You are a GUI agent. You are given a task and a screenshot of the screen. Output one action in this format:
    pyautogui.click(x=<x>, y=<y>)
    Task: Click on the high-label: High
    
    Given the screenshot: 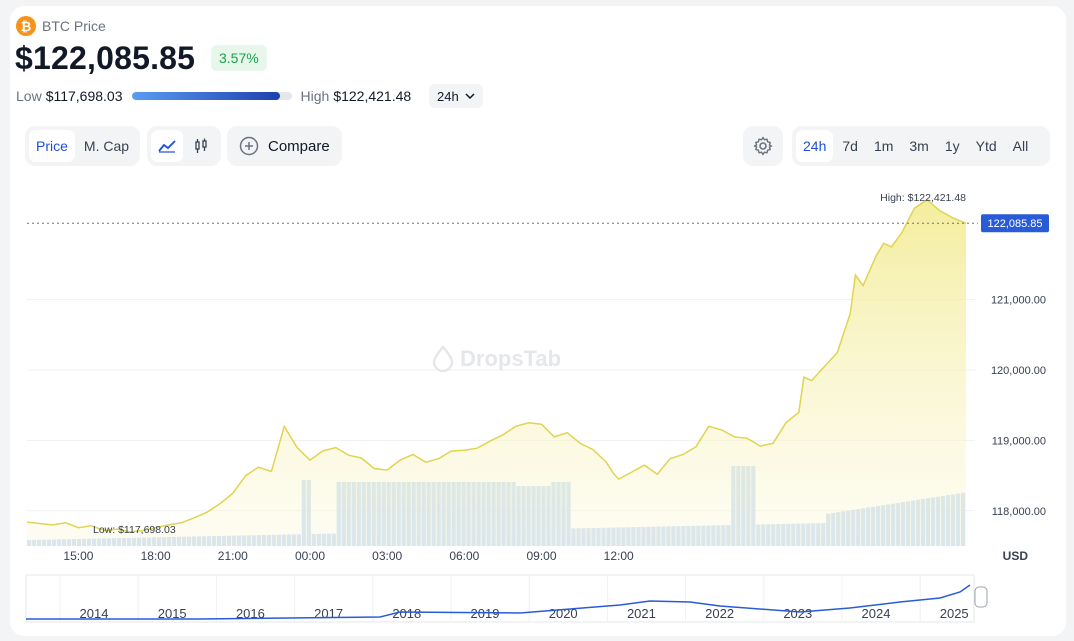 What is the action you would take?
    pyautogui.click(x=315, y=96)
    